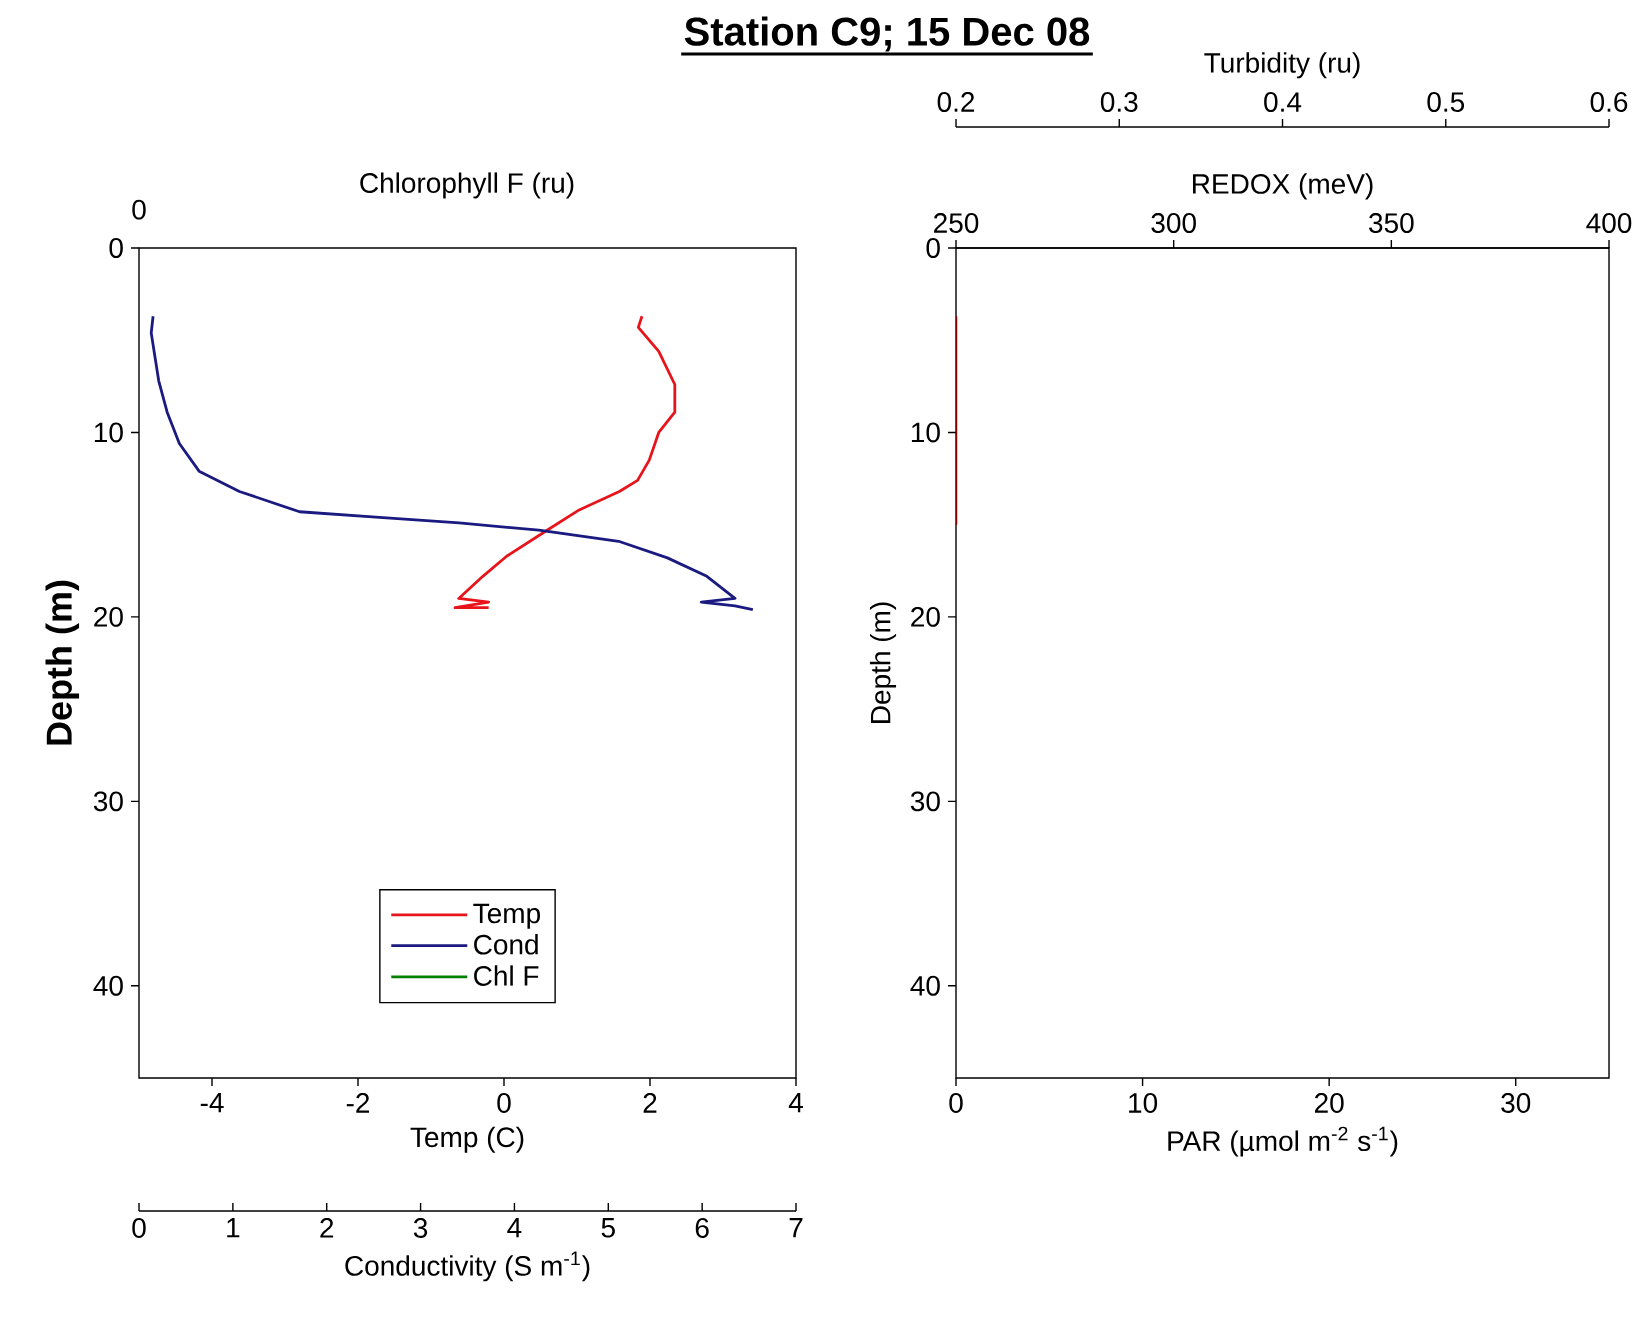 This screenshot has width=1637, height=1329. Describe the element at coordinates (467, 1139) in the screenshot. I see `x-axis-title: Temp (C)` at that location.